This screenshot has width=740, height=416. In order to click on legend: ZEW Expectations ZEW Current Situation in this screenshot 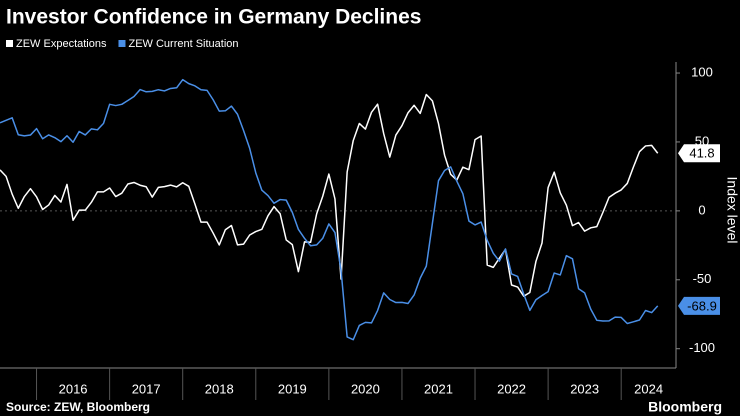, I will do `click(122, 44)`.